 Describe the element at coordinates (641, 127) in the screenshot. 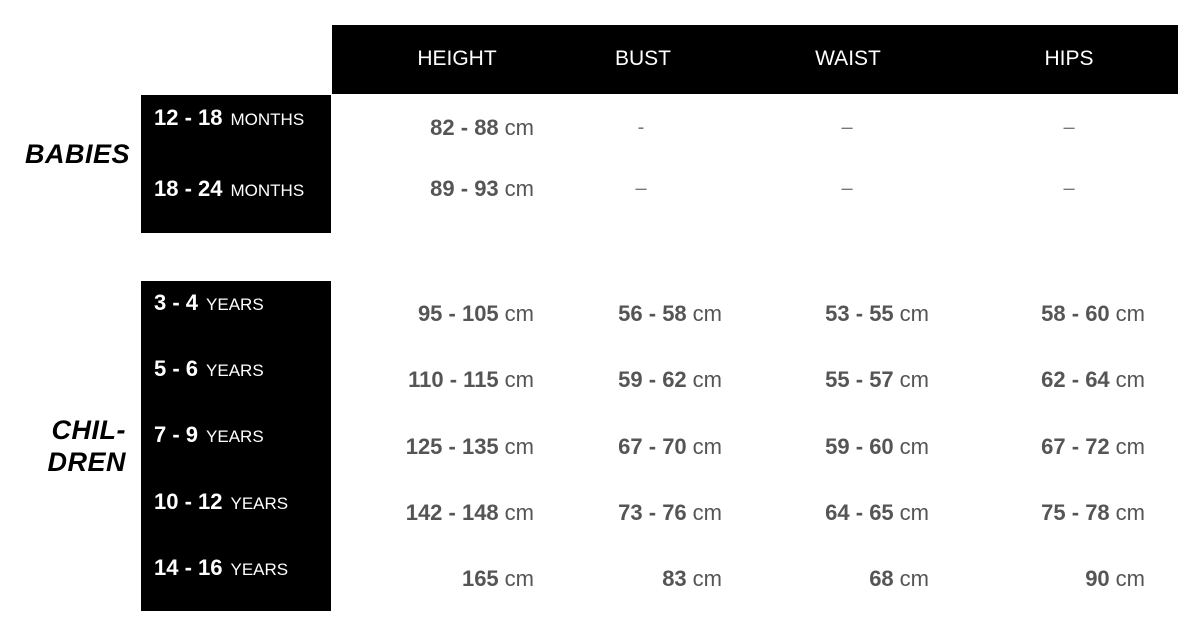

I see `bust-value: -` at that location.